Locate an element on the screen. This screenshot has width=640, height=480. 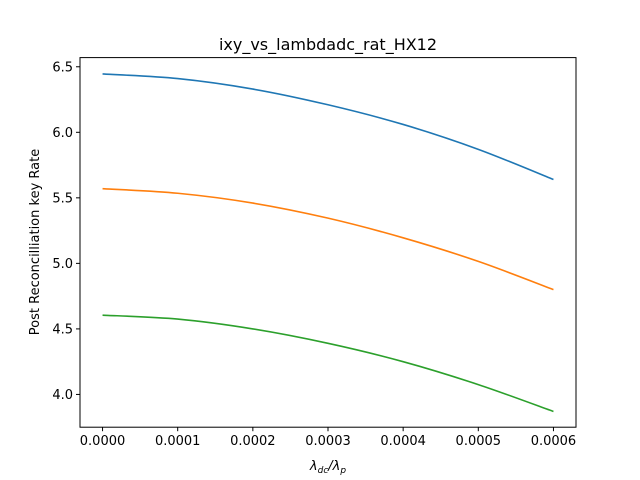
x-axis-label-sub-dc: dc is located at coordinates (323, 471).